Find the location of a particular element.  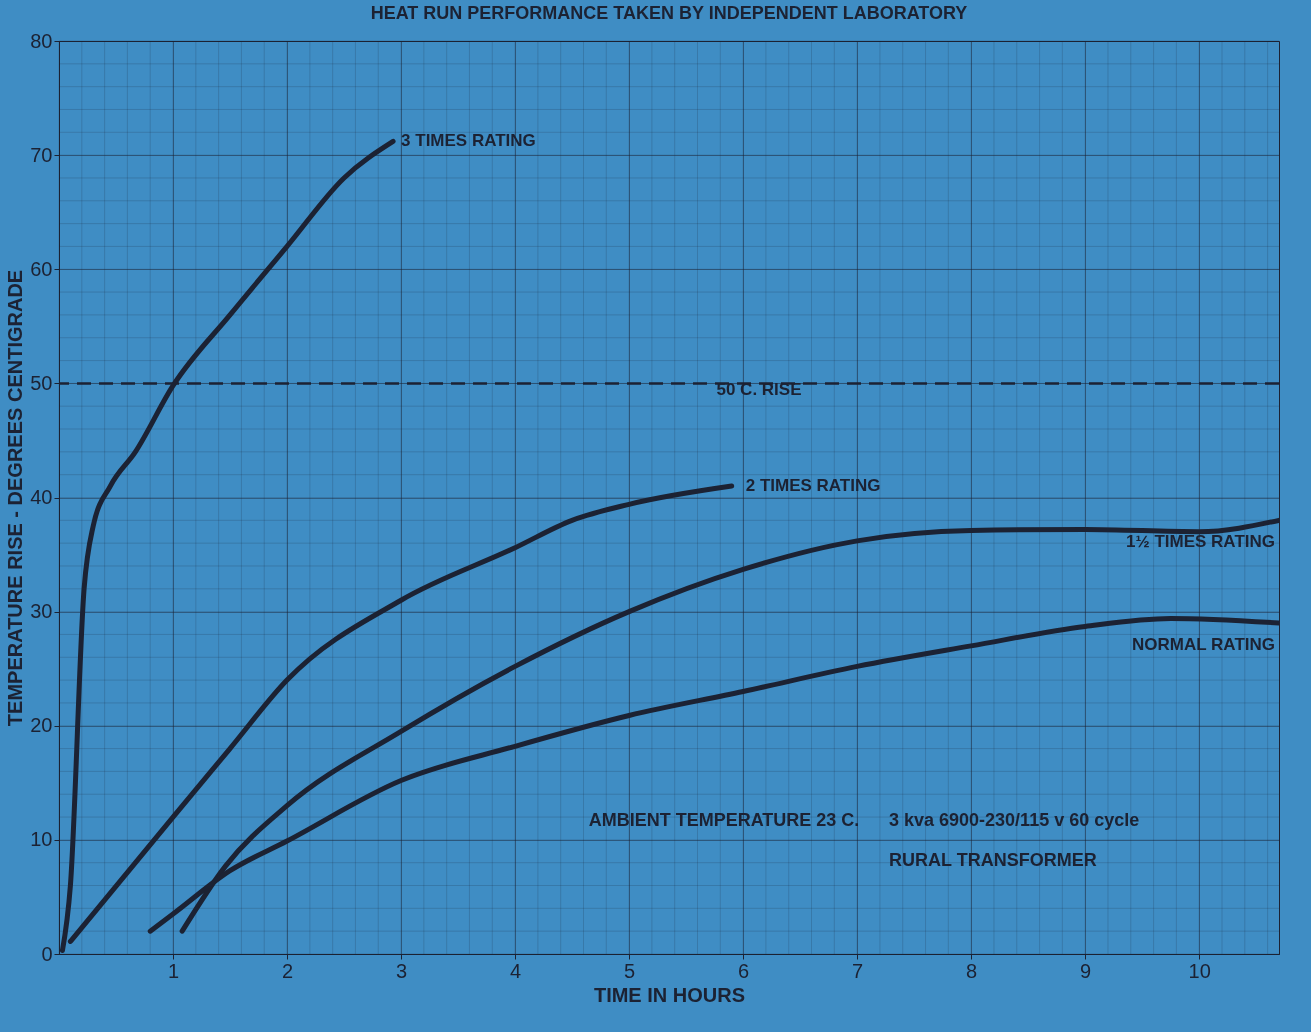

y-tick-label: 30 is located at coordinates (41, 611).